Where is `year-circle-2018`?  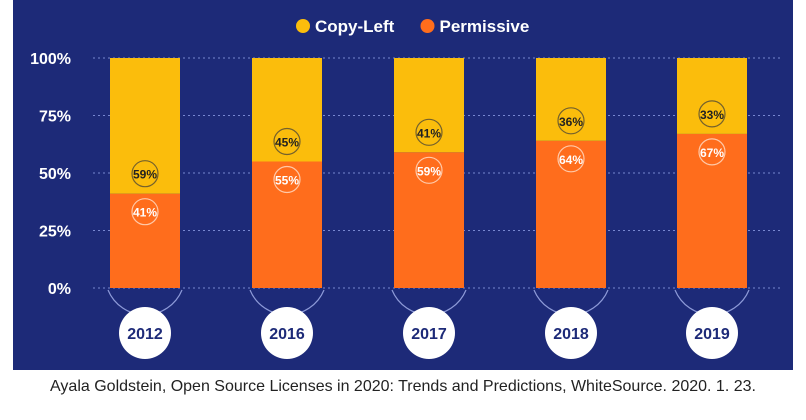 year-circle-2018 is located at coordinates (571, 333).